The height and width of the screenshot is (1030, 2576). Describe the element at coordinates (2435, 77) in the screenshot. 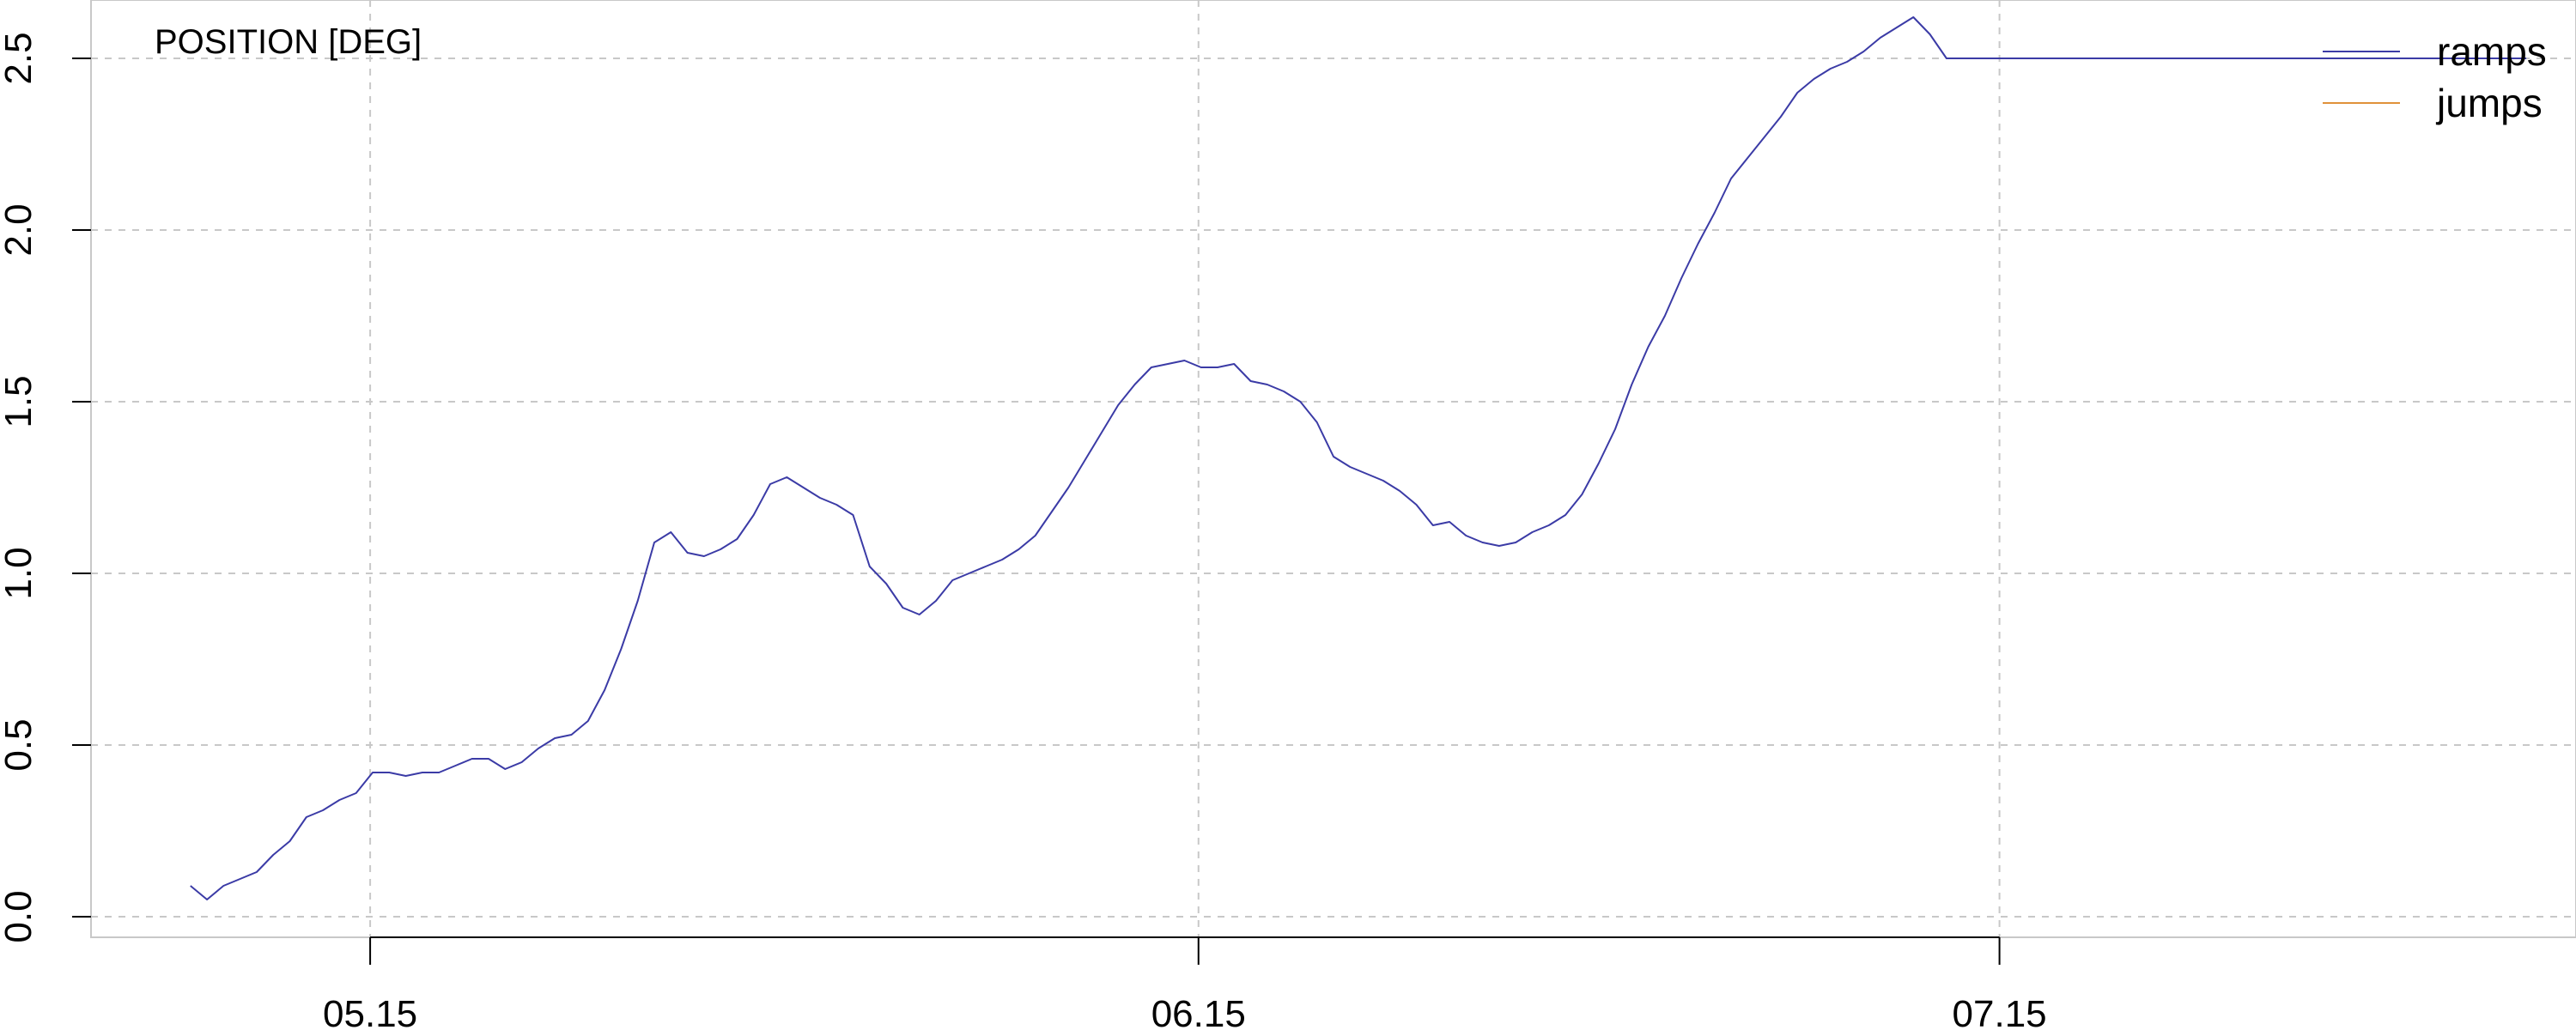

I see `legend: ramps jumps` at that location.